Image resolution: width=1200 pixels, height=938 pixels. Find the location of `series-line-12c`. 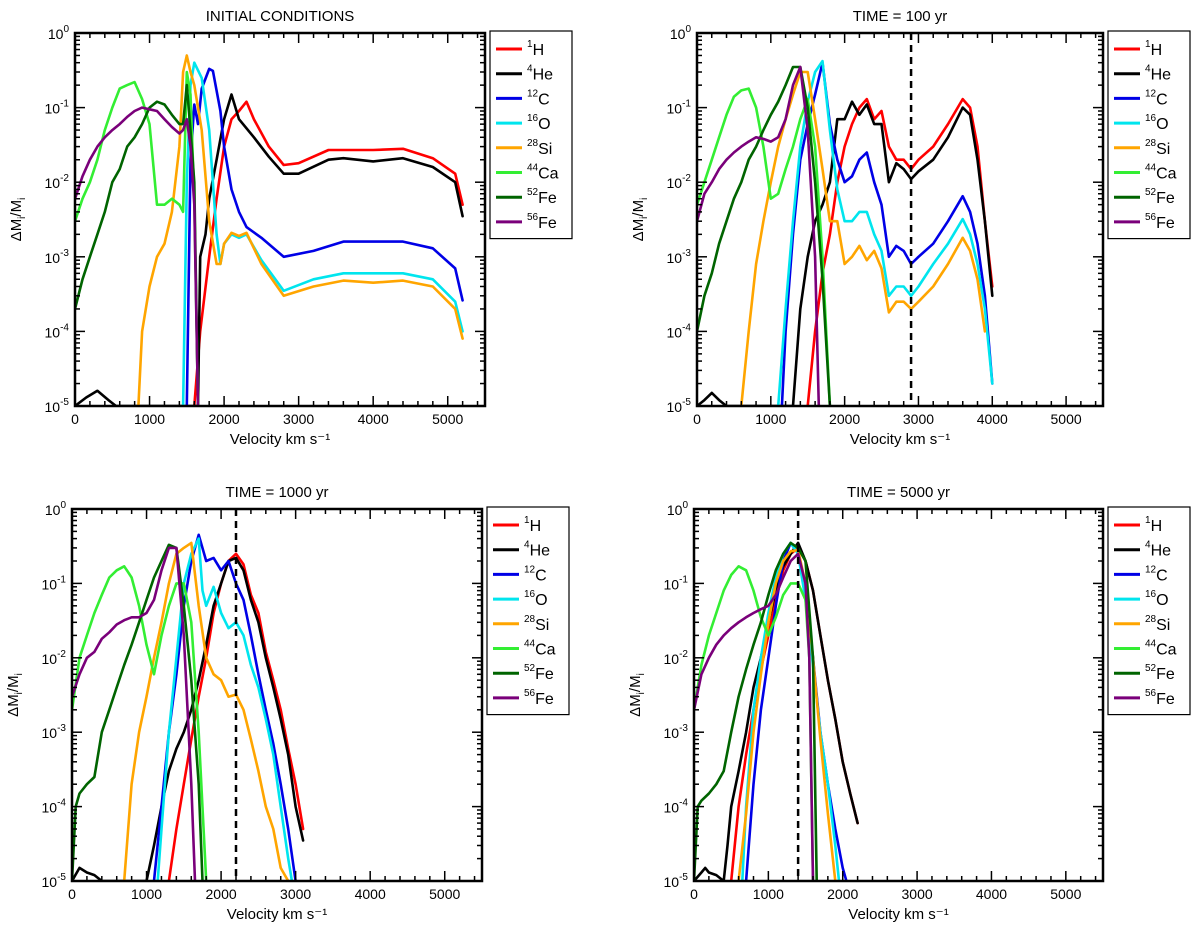

series-line-12c is located at coordinates (796, 711).